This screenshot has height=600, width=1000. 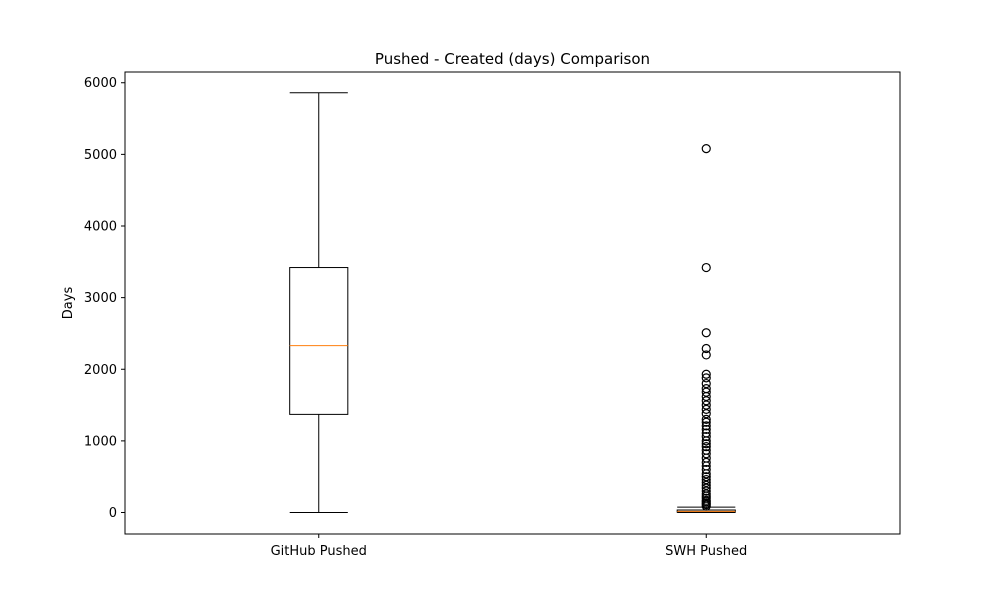 I want to click on y-tick-label: 3000, so click(x=100, y=298).